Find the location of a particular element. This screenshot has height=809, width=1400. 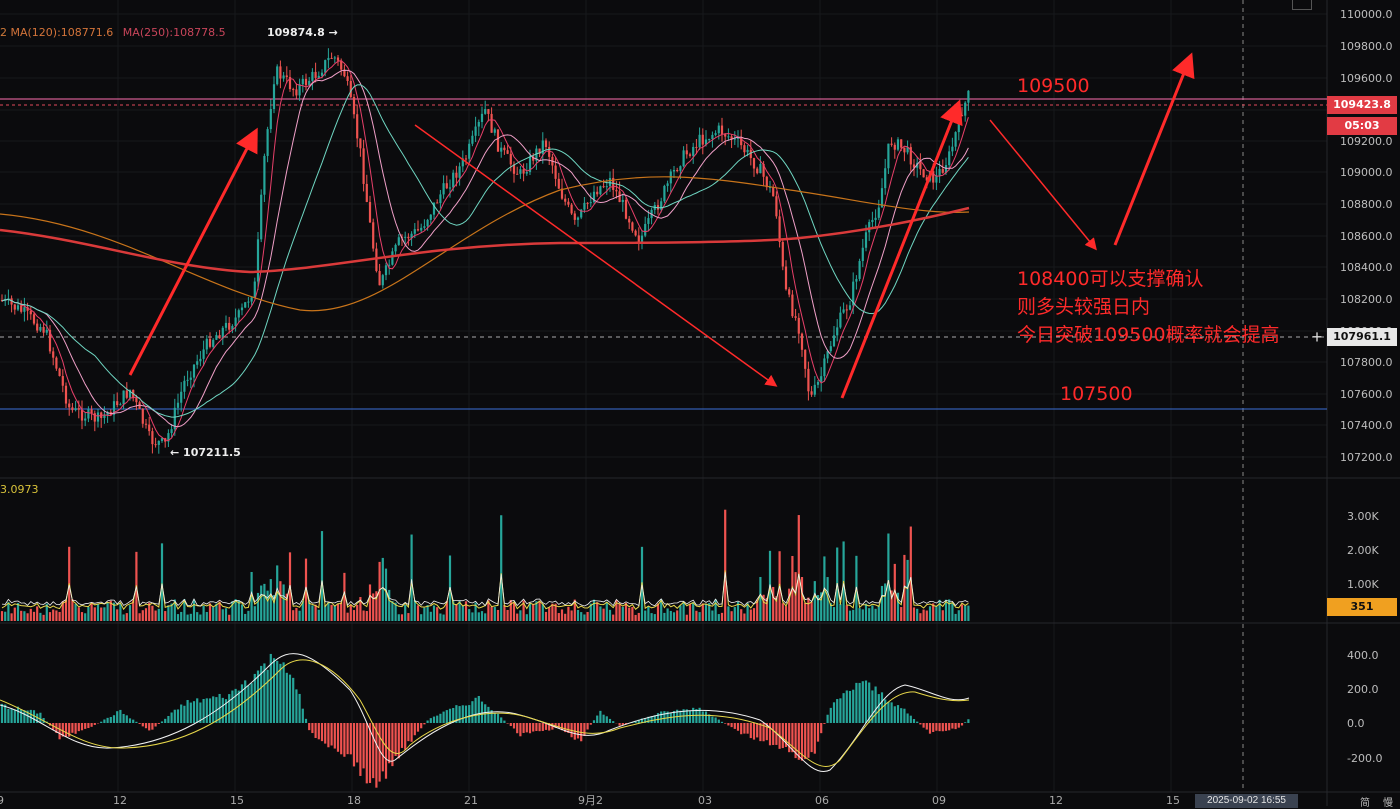

lang-toggle: 简 is located at coordinates (1365, 801).